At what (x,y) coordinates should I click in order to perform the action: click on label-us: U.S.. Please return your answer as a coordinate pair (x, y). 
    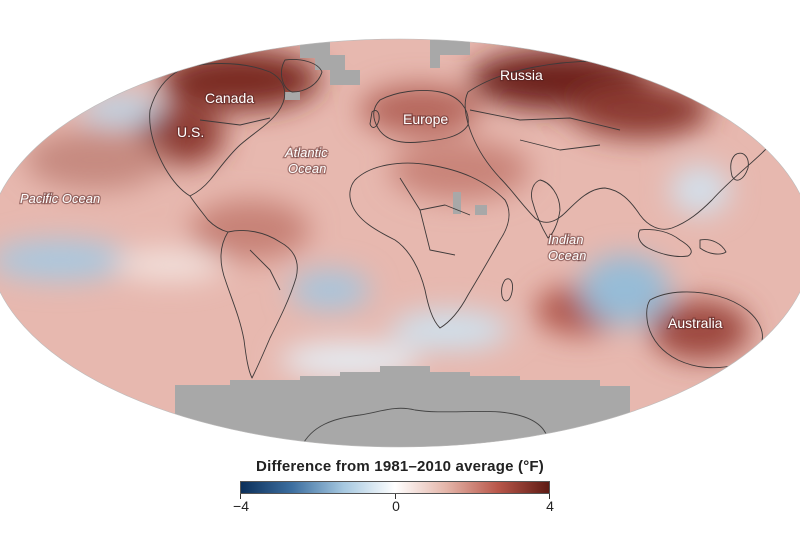
    Looking at the image, I should click on (190, 132).